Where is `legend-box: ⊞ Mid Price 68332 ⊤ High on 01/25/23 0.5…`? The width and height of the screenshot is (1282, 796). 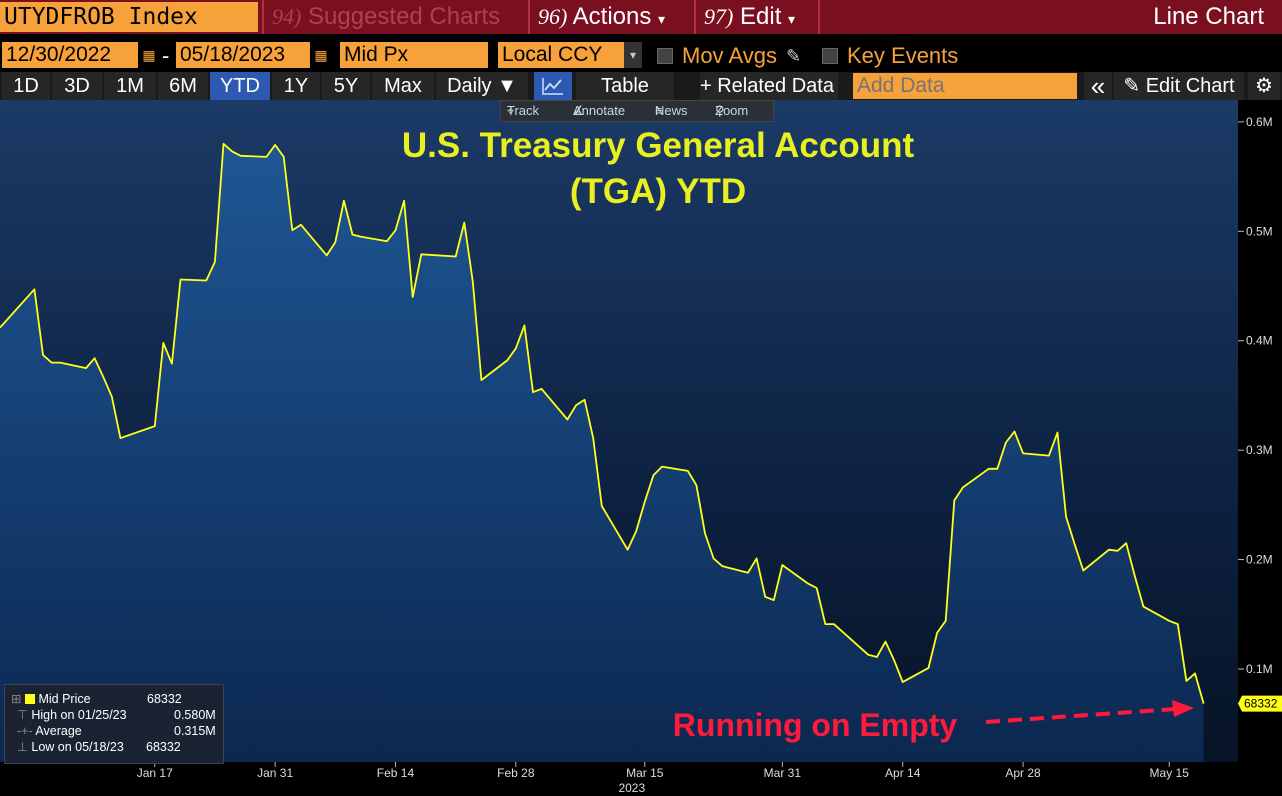 legend-box: ⊞ Mid Price 68332 ⊤ High on 01/25/23 0.5… is located at coordinates (114, 724).